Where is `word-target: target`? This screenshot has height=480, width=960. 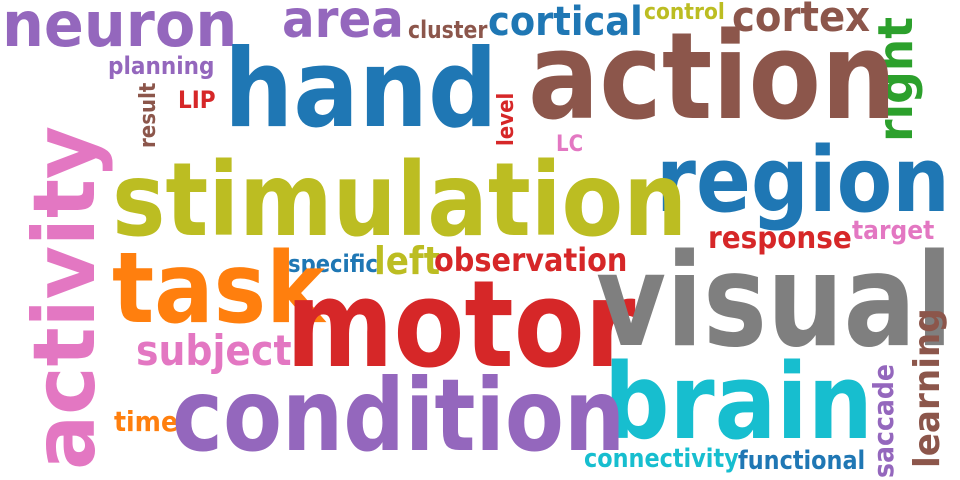
word-target: target is located at coordinates (893, 231).